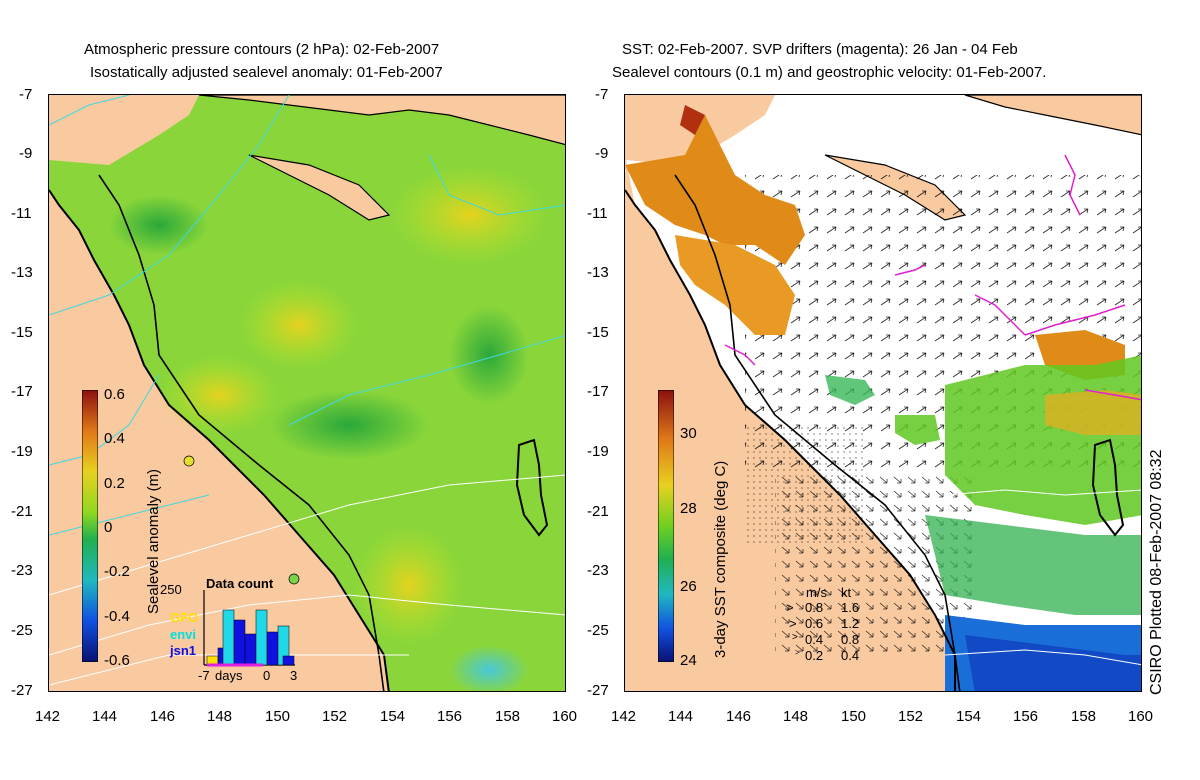  What do you see at coordinates (184, 617) in the screenshot?
I see `sat-gfo: GFO` at bounding box center [184, 617].